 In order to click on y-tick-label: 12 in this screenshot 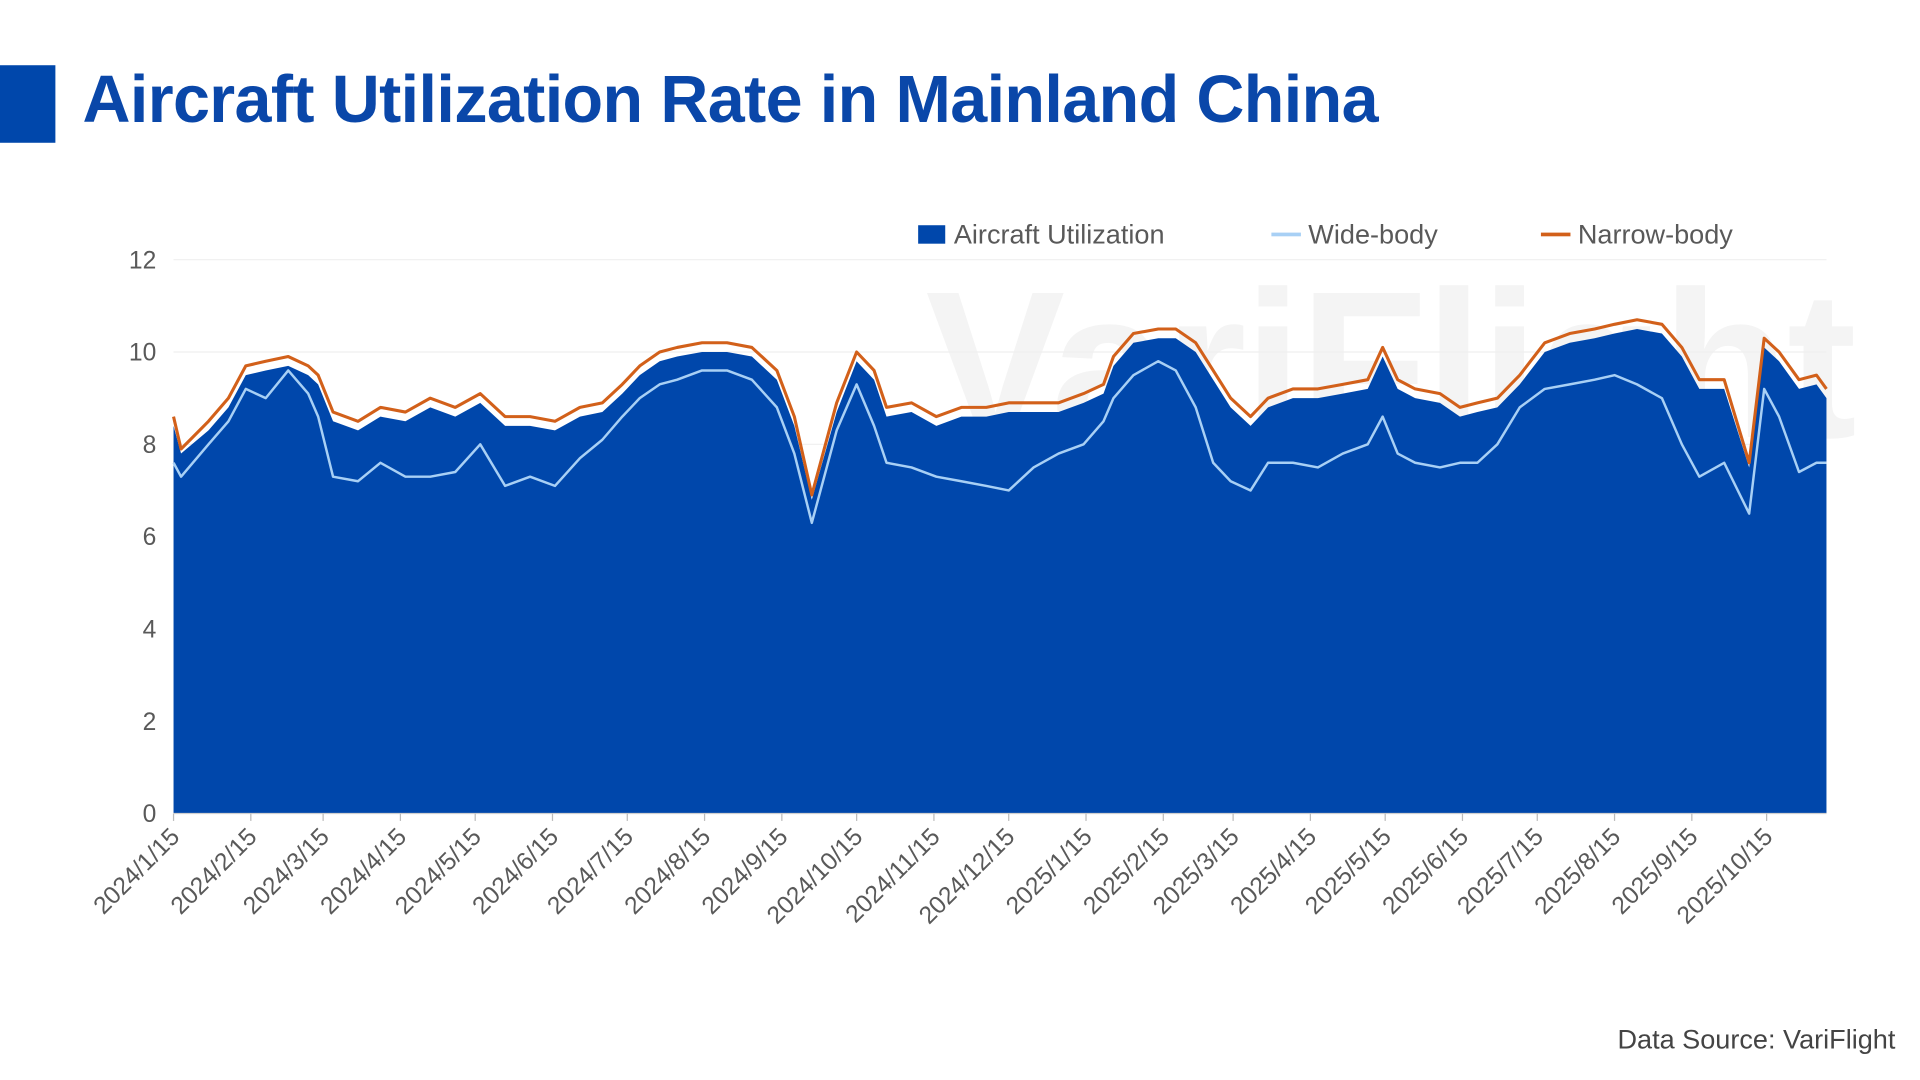, I will do `click(142, 260)`.